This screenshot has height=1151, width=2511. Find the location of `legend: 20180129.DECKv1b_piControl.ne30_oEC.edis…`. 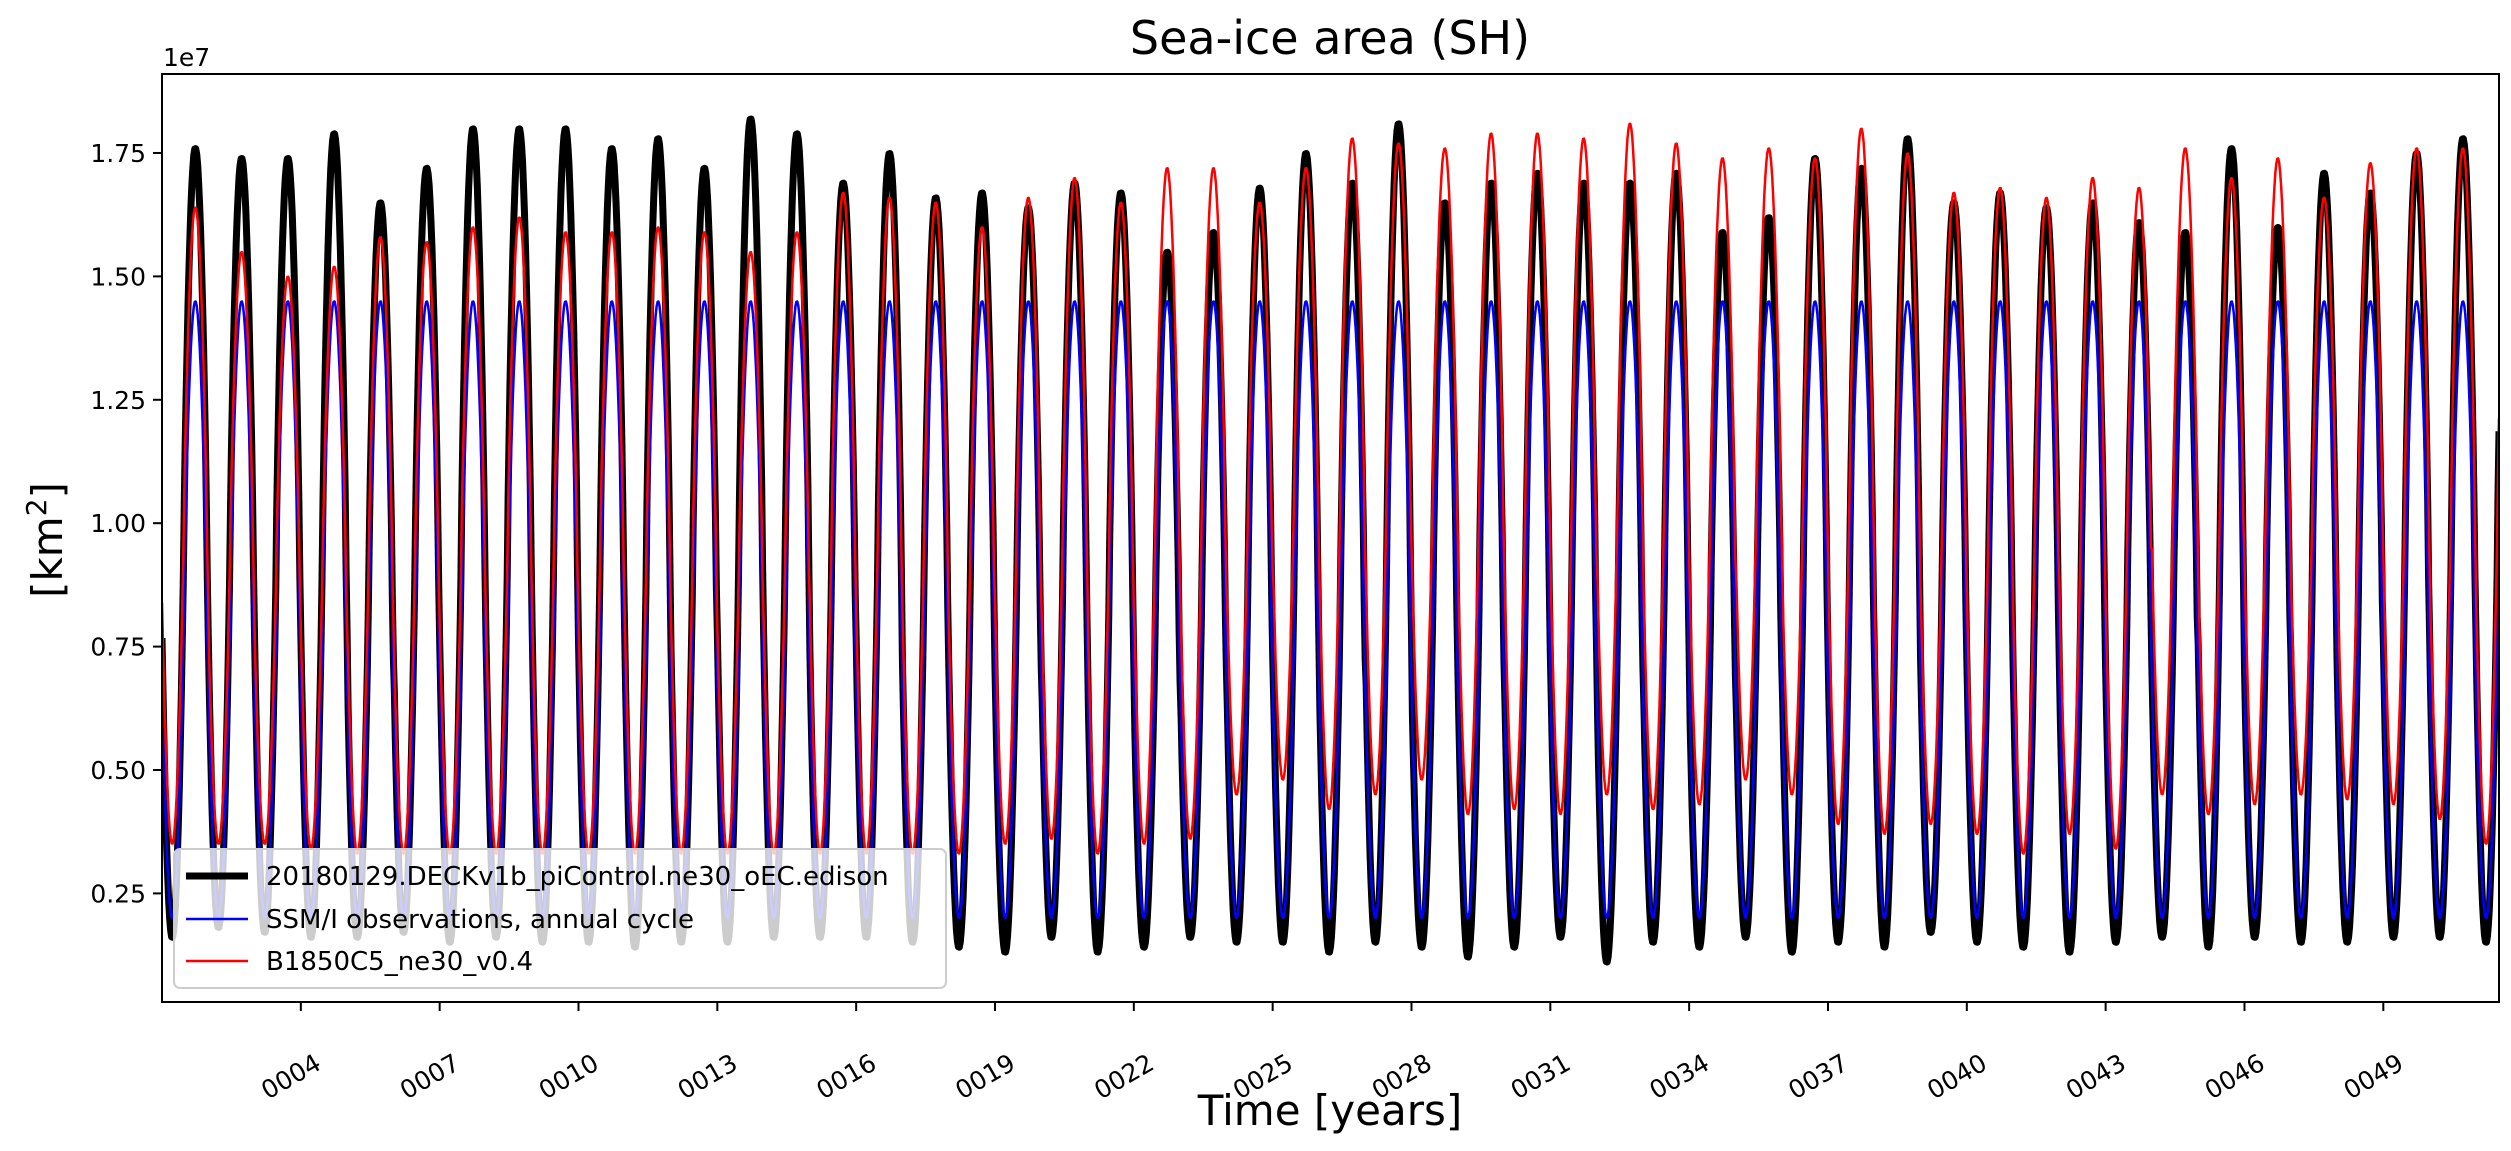

legend: 20180129.DECKv1b_piControl.ne30_oEC.edis… is located at coordinates (560, 918).